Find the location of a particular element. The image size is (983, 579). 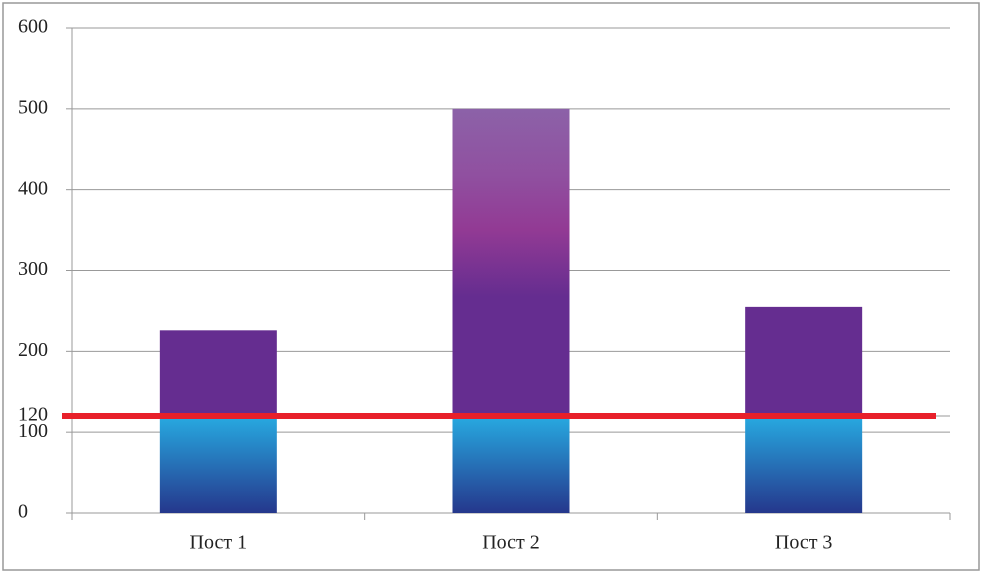

x-tick-label: Пост 3 is located at coordinates (804, 543).